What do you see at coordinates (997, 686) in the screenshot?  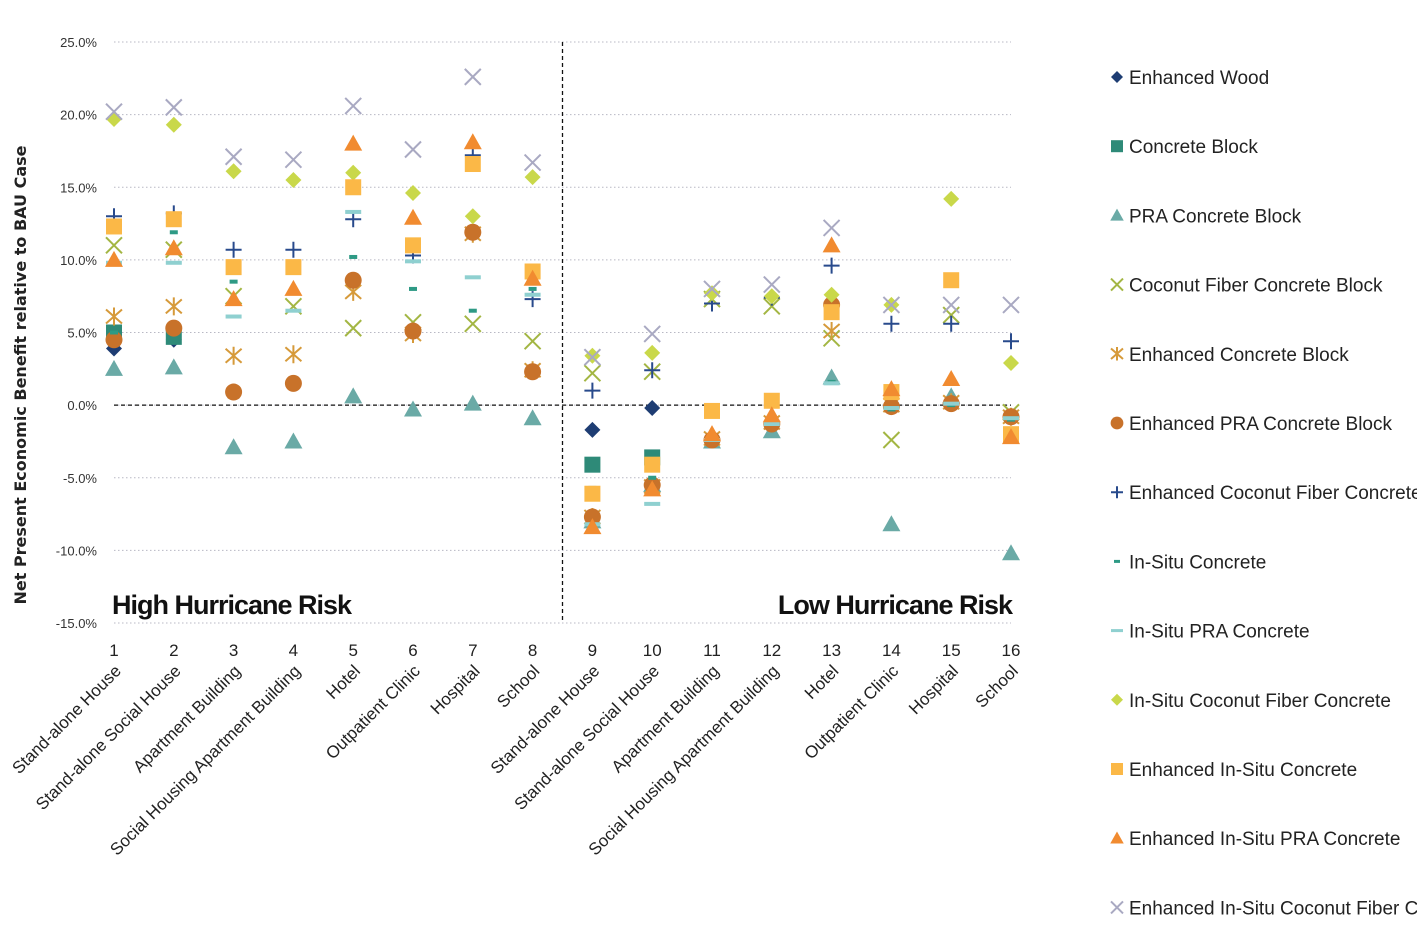 I see `x-category-label: School` at bounding box center [997, 686].